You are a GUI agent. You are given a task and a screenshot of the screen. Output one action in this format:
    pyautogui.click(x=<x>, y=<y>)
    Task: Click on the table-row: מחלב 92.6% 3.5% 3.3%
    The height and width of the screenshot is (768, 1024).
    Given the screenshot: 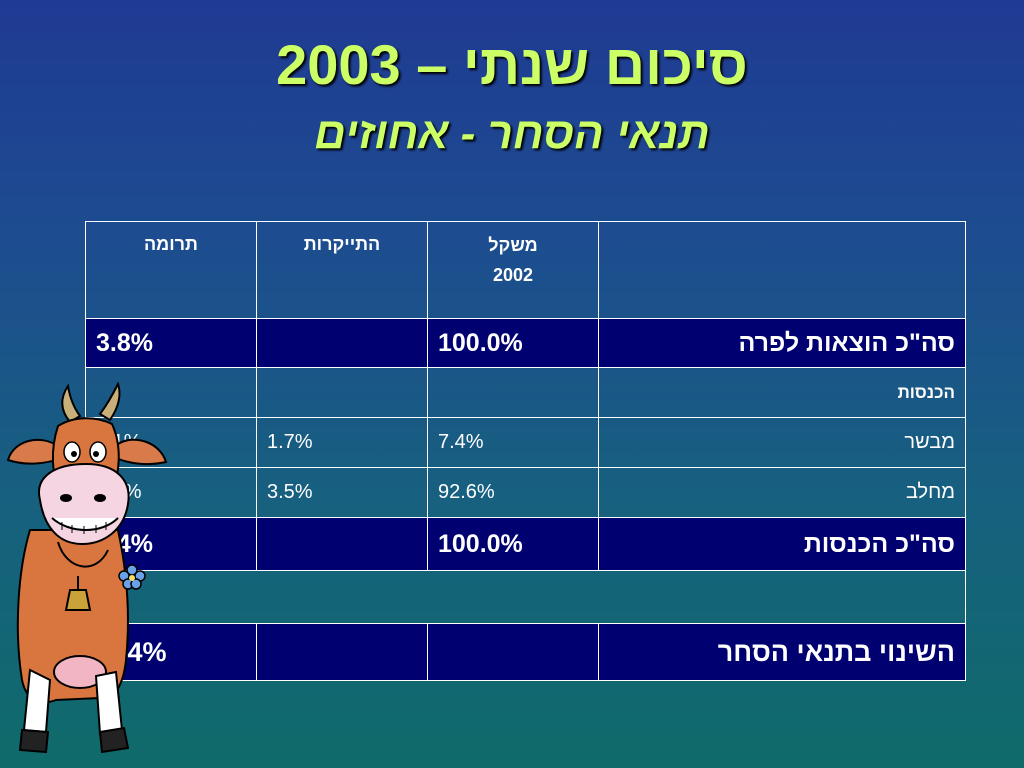 What is the action you would take?
    pyautogui.click(x=525, y=492)
    